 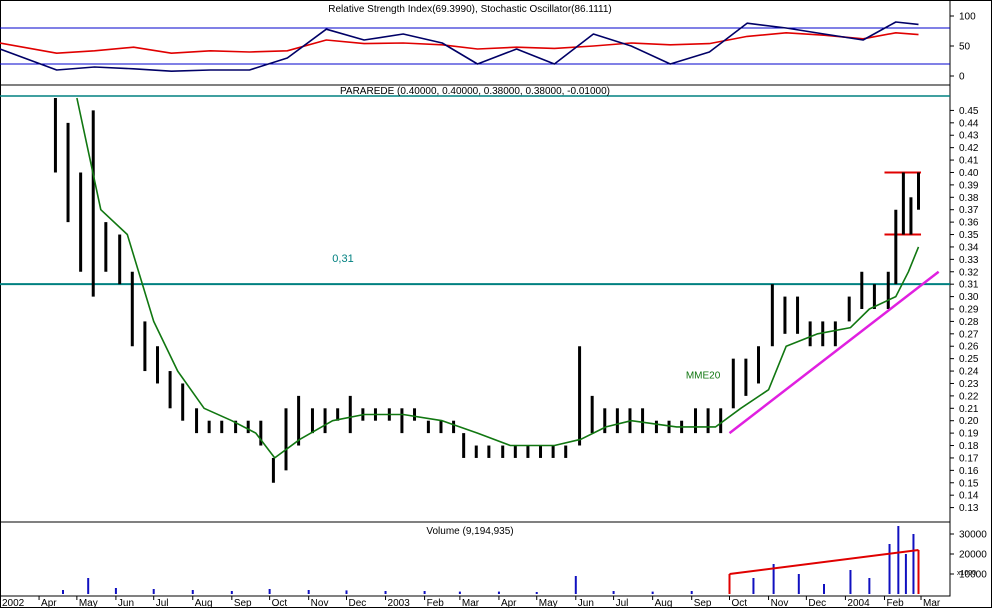 What do you see at coordinates (459, 43) in the screenshot?
I see `rsi-line` at bounding box center [459, 43].